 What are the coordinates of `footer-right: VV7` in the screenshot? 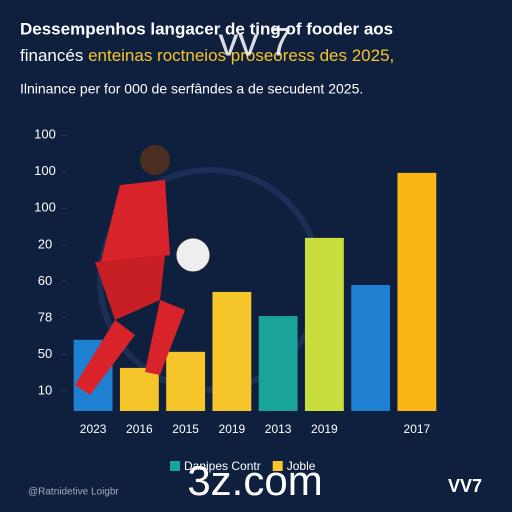 It's located at (465, 486).